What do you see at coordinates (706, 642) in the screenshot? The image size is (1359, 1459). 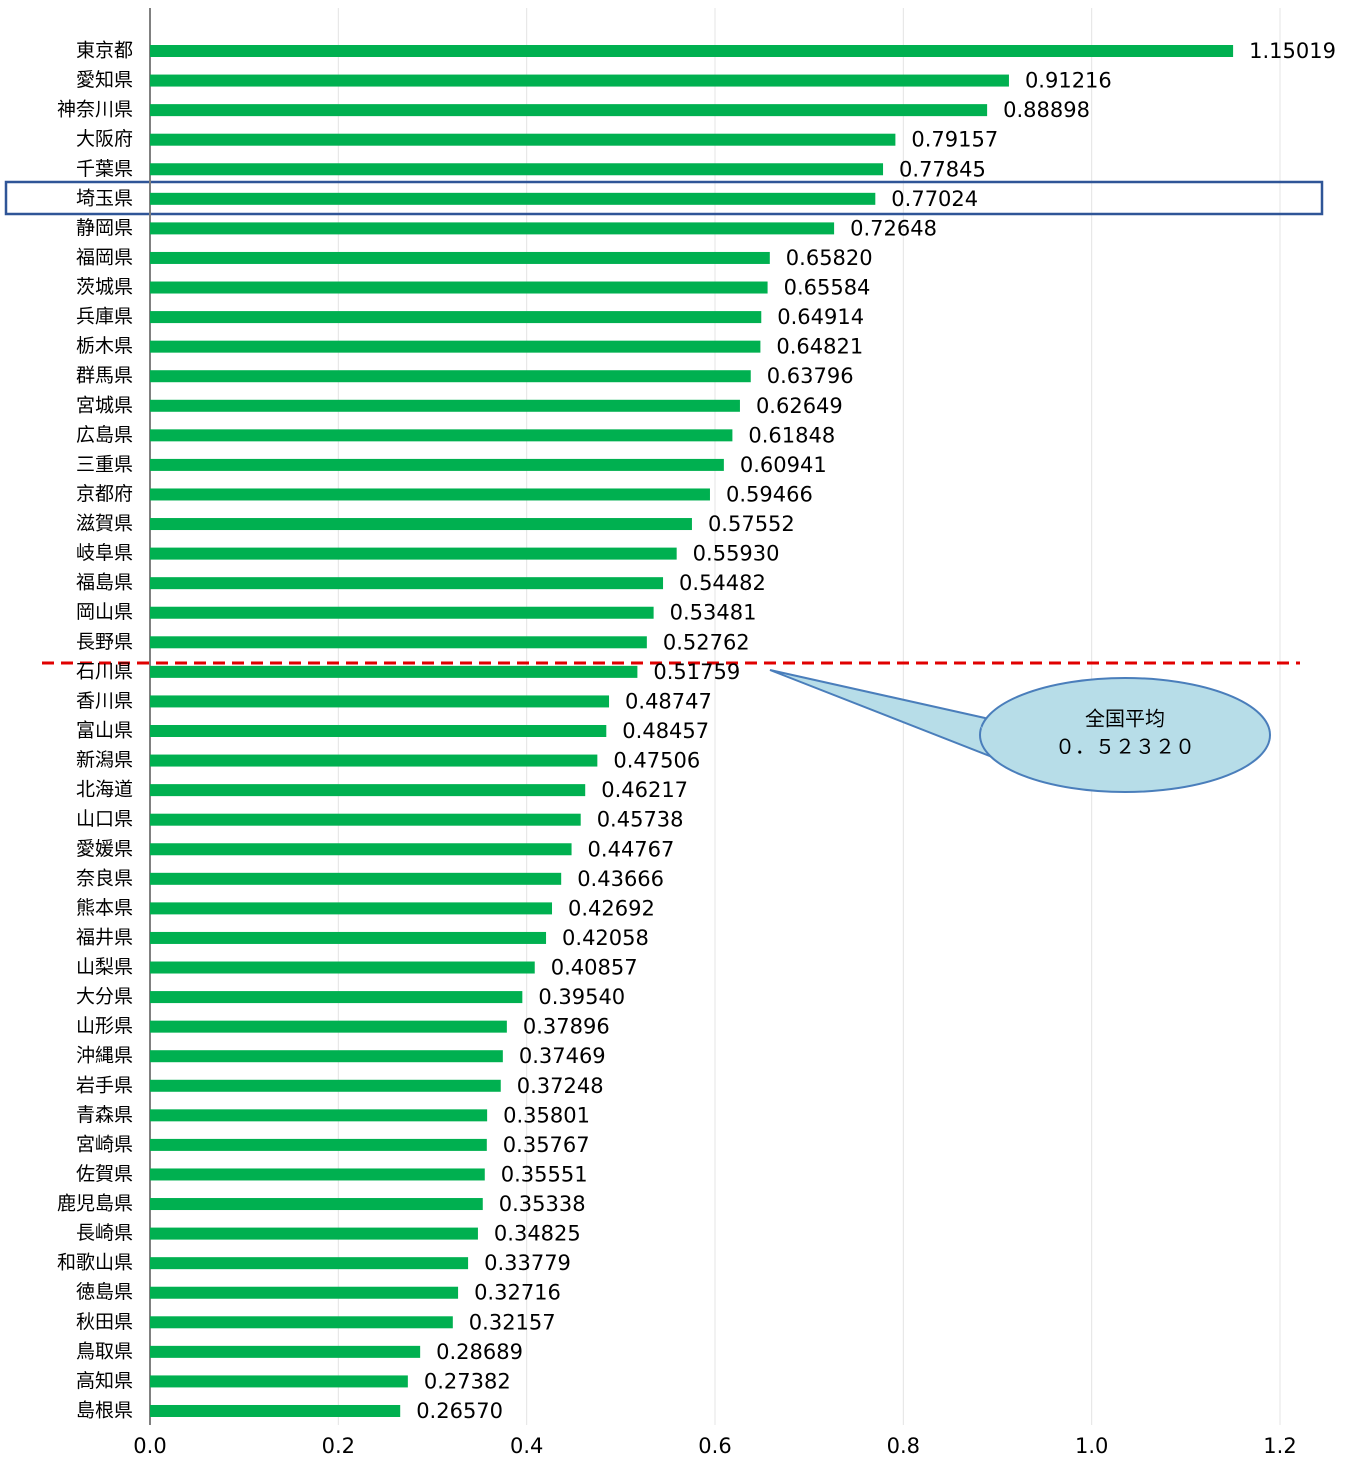 I see `value-label: 0.52762` at bounding box center [706, 642].